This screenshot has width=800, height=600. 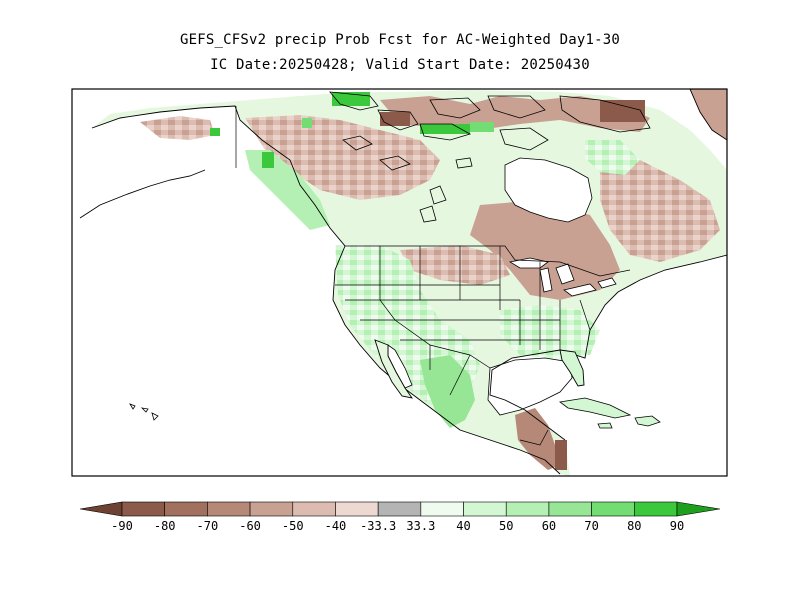 What do you see at coordinates (634, 526) in the screenshot?
I see `colorbar-tick-label: 80` at bounding box center [634, 526].